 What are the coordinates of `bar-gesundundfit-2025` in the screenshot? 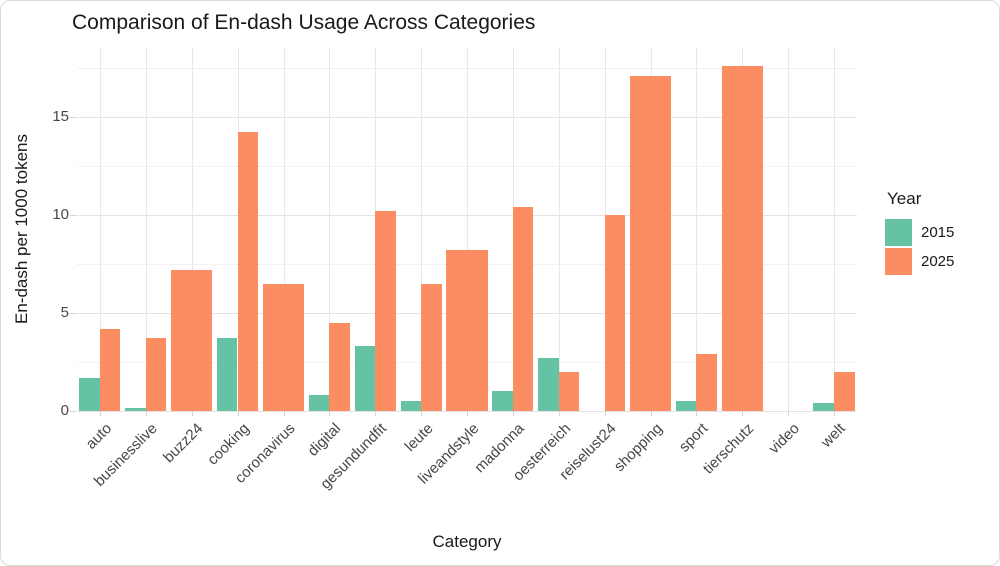 It's located at (385, 310).